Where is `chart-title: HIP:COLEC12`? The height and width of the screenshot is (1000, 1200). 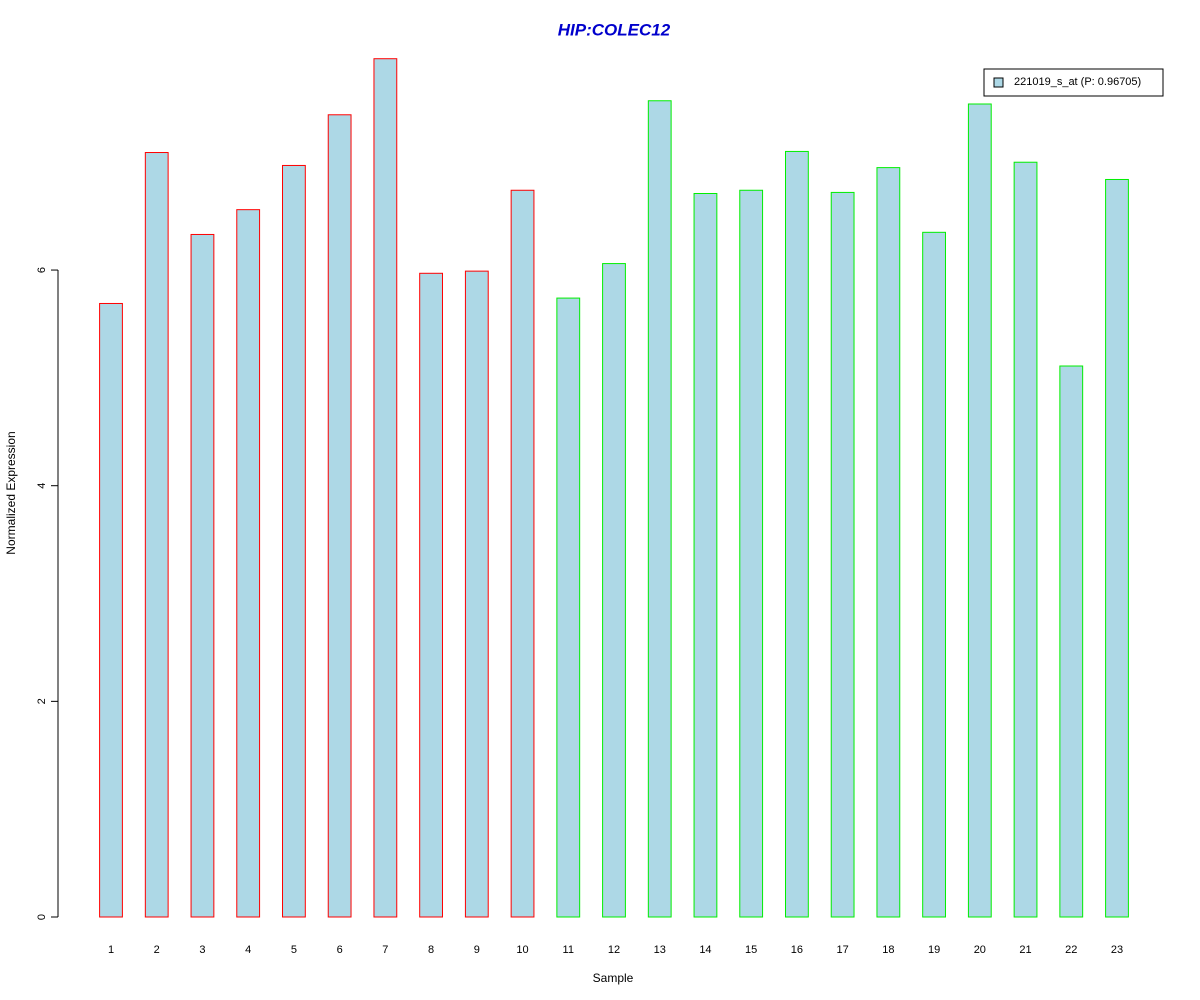
chart-title: HIP:COLEC12 is located at coordinates (614, 29).